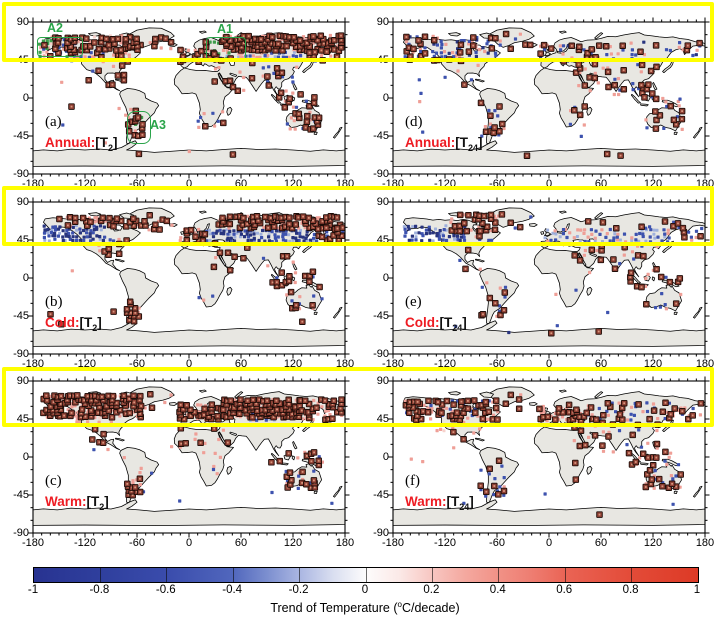  Describe the element at coordinates (226, 49) in the screenshot. I see `region-box-a1` at that location.